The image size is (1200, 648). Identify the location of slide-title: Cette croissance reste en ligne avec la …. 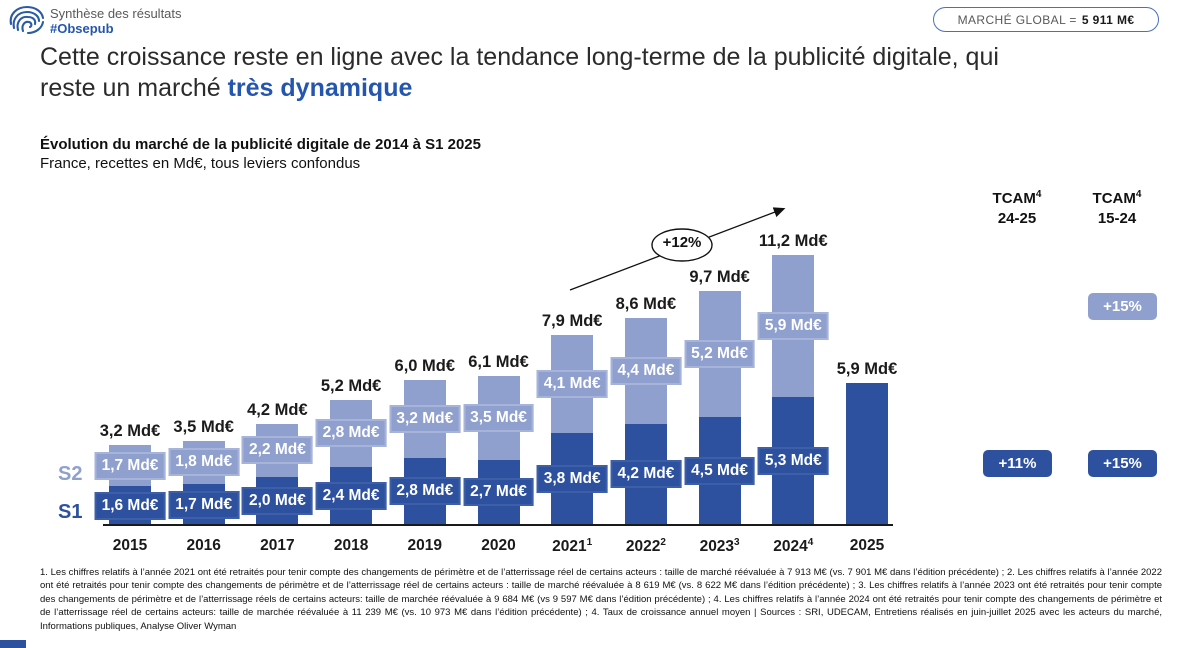
(600, 73).